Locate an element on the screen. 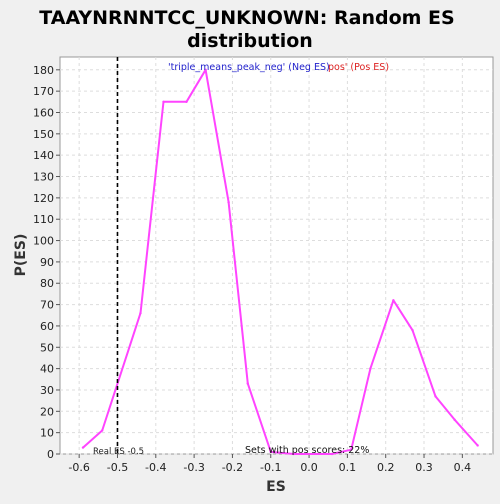  y-tick-label: 50 is located at coordinates (47, 347).